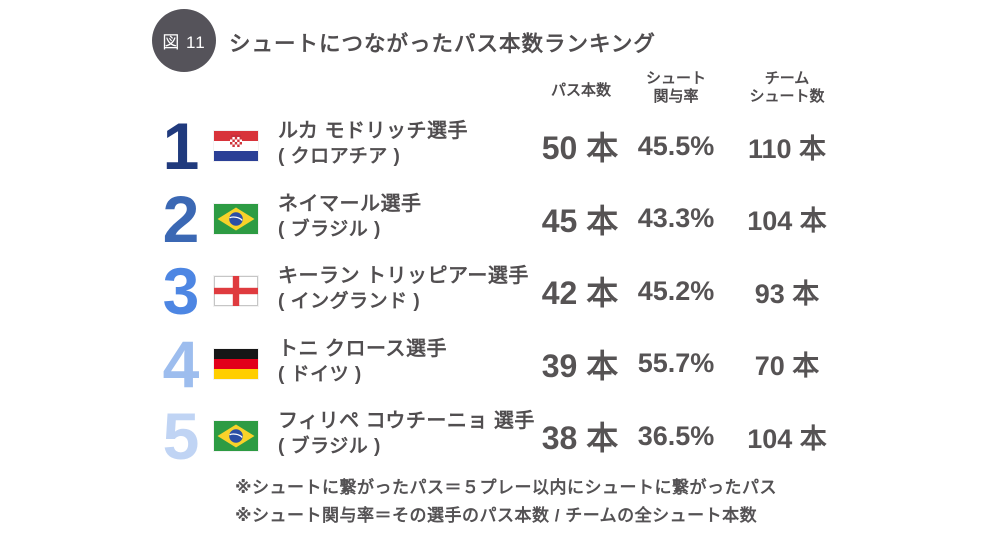  Describe the element at coordinates (506, 487) in the screenshot. I see `footnote-definition-pass: ※シュートに繋がったパス＝５プレー以内にシュートに繋がったパス` at that location.